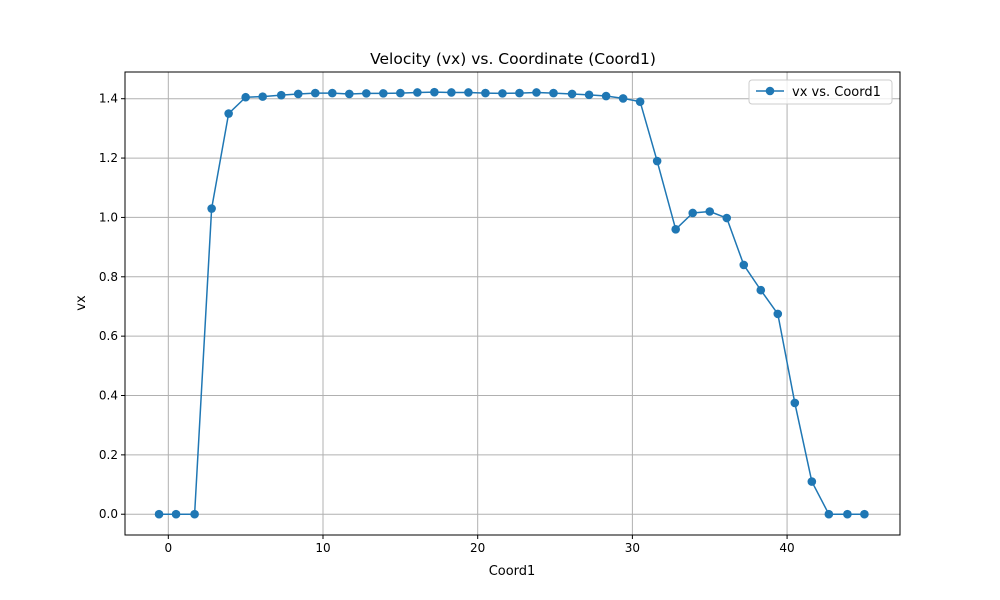 The width and height of the screenshot is (1000, 600). Describe the element at coordinates (513, 59) in the screenshot. I see `chart-title: Velocity (vx) vs. Coordinate (Coord1)` at that location.